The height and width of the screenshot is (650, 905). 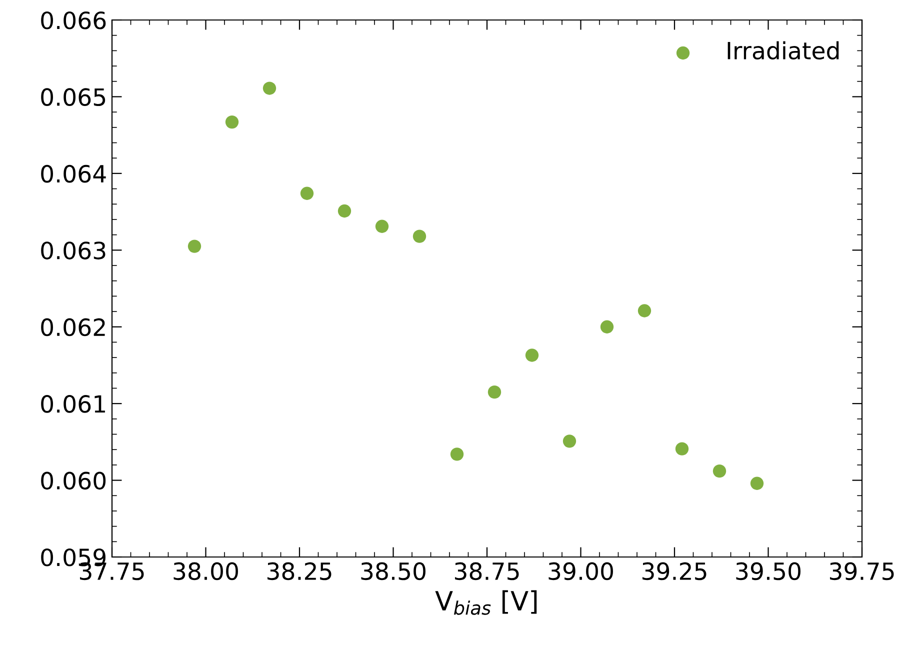 I want to click on x-tick-label: 38.75, so click(x=487, y=571).